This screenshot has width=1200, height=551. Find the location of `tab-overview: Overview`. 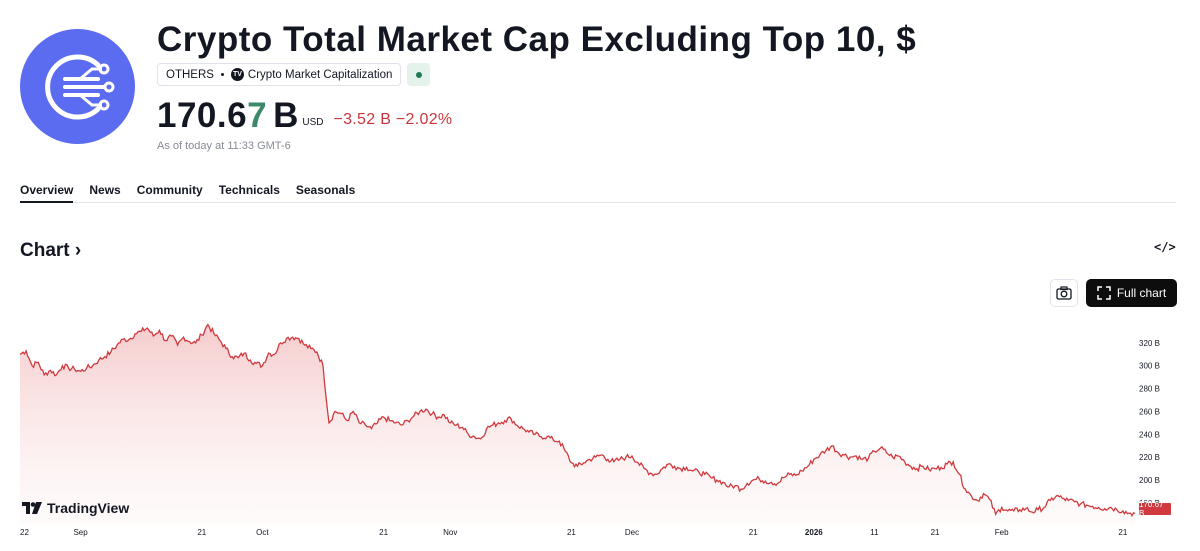

tab-overview: Overview is located at coordinates (47, 193).